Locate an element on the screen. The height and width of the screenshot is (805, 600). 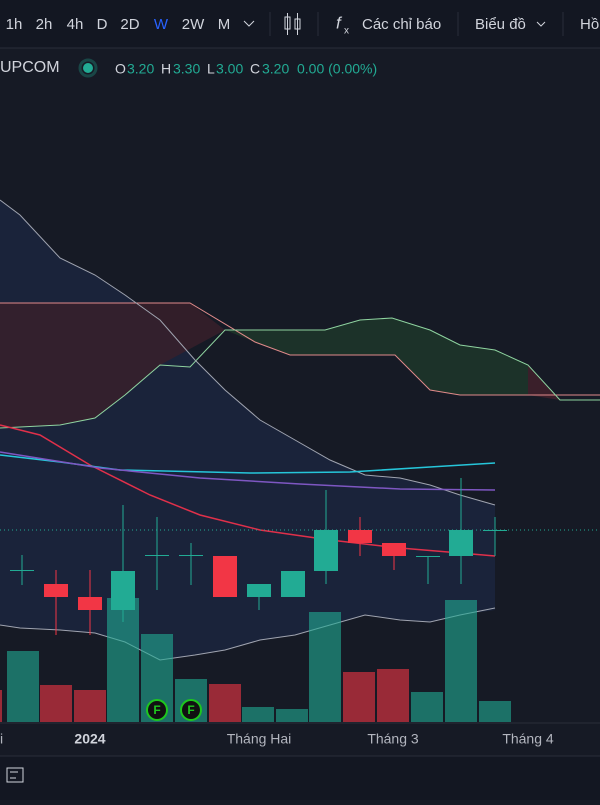
c-label: C is located at coordinates (255, 69).